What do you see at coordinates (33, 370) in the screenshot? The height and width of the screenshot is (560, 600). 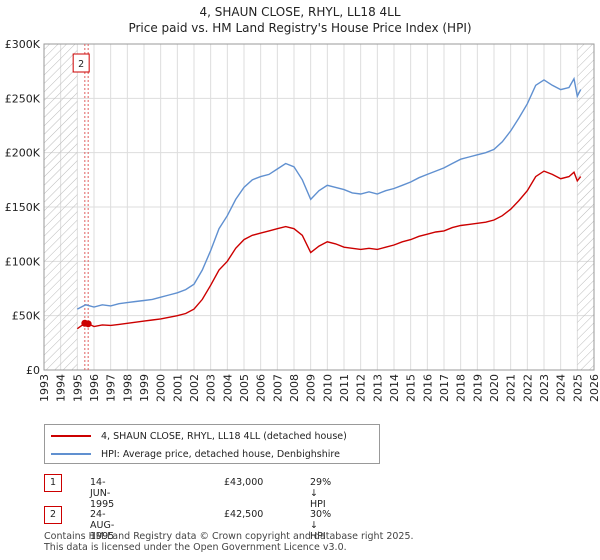 I see `y-tick-label: £0` at bounding box center [33, 370].